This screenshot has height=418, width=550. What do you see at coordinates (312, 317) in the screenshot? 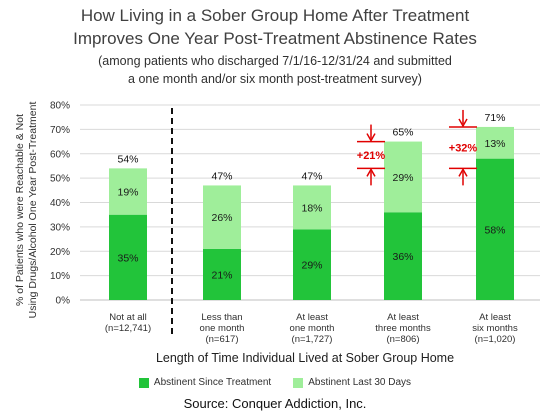
I see `x-tick-label-2-0: At least` at bounding box center [312, 317].